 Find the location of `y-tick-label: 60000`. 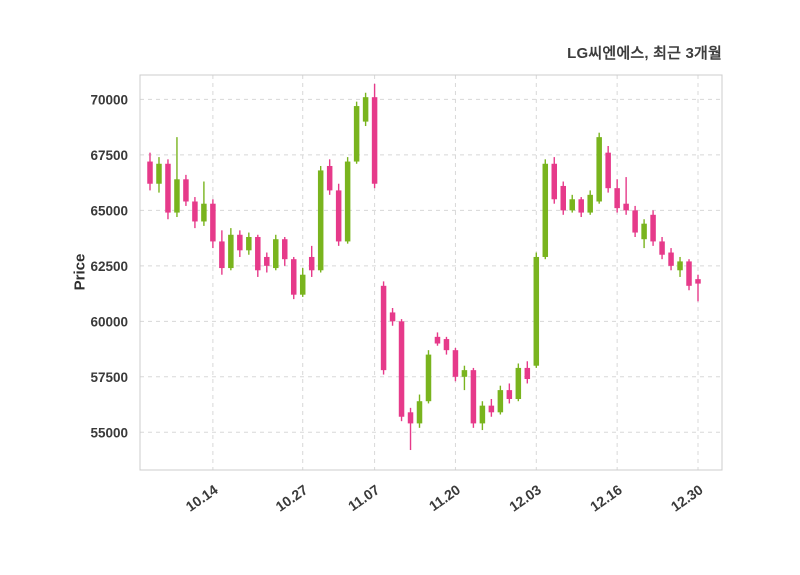

y-tick-label: 60000 is located at coordinates (109, 321).